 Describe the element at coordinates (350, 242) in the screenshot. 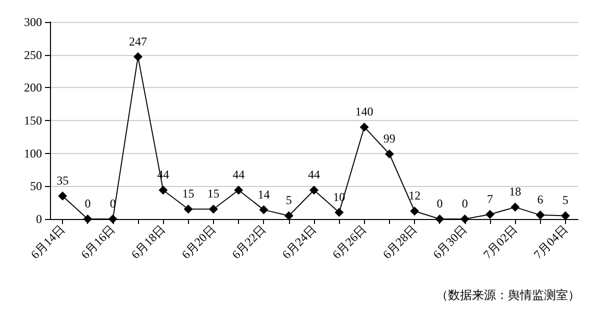

I see `x-tick-label: 6月26日` at that location.